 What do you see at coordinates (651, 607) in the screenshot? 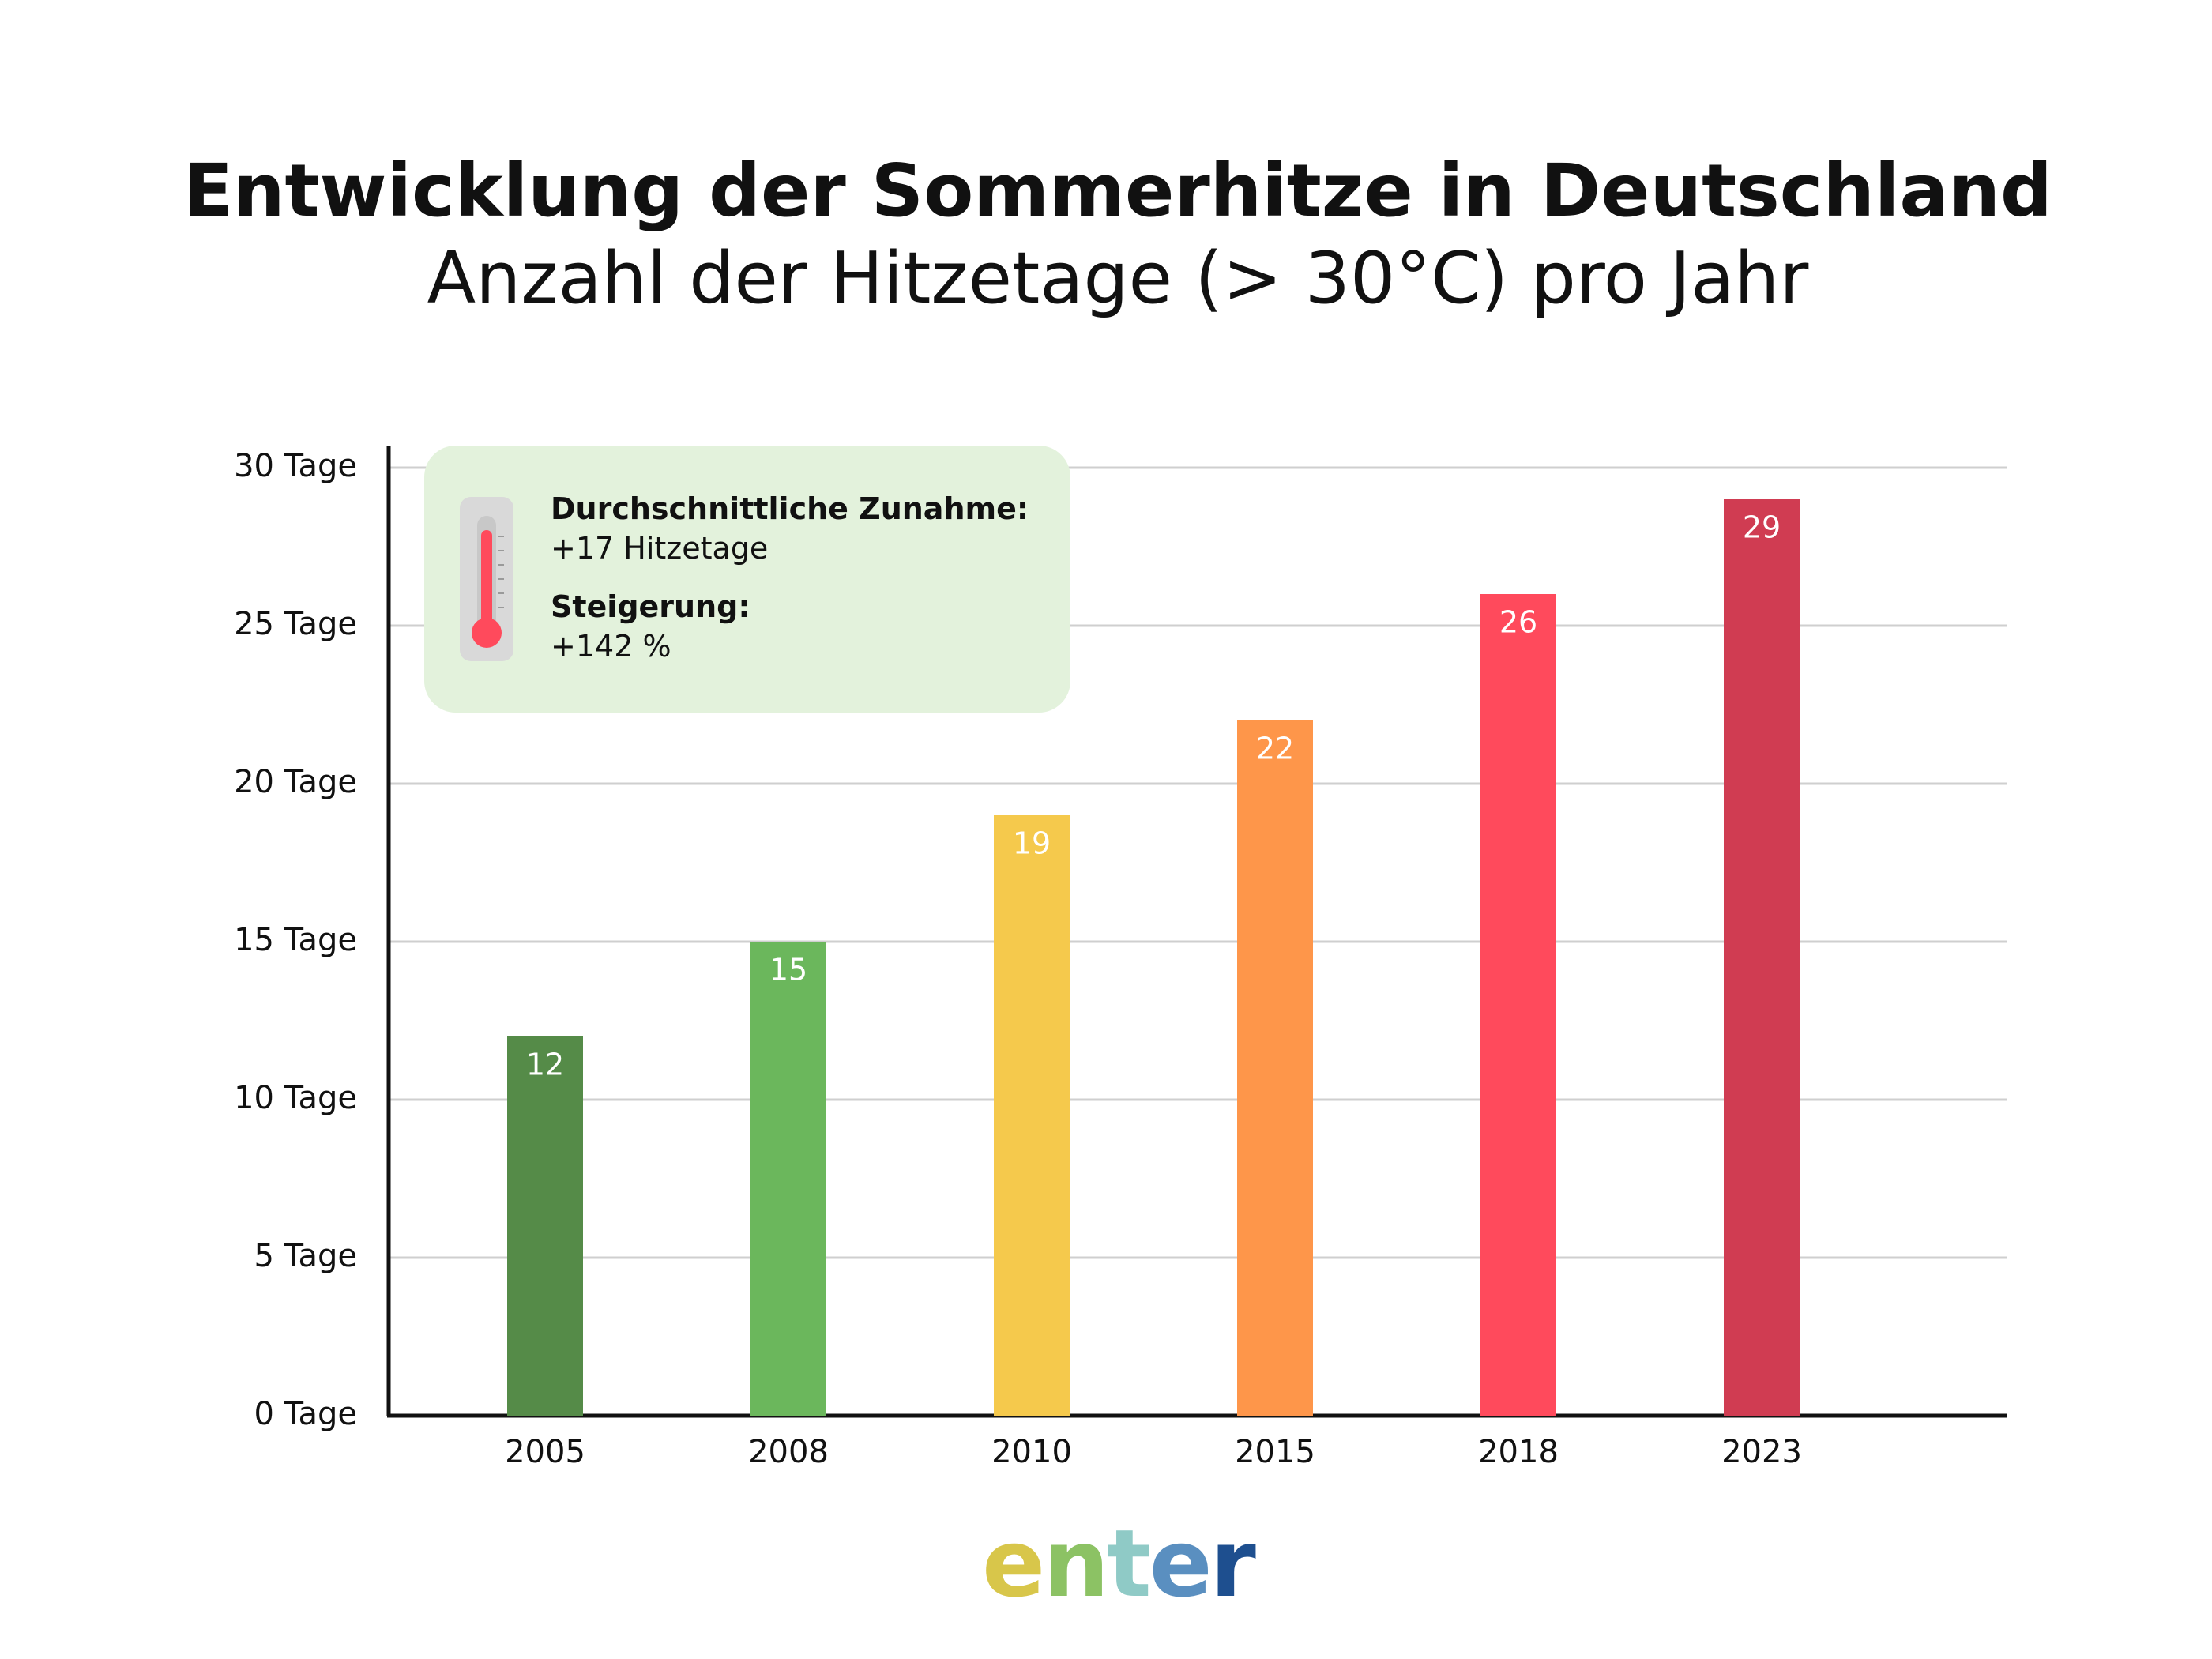
I see `growth-label: Steigerung:` at bounding box center [651, 607].